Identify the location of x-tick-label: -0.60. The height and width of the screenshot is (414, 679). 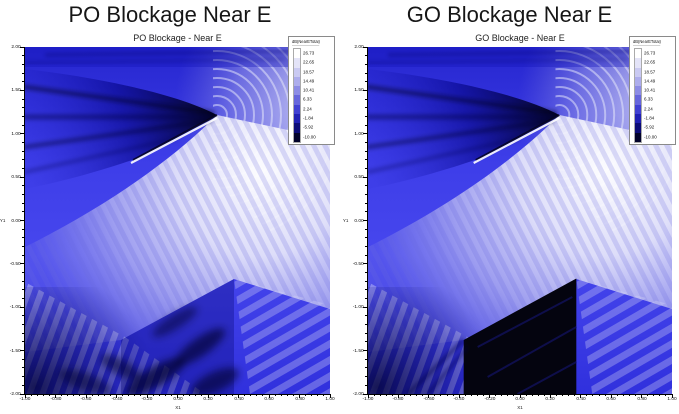
(86, 399).